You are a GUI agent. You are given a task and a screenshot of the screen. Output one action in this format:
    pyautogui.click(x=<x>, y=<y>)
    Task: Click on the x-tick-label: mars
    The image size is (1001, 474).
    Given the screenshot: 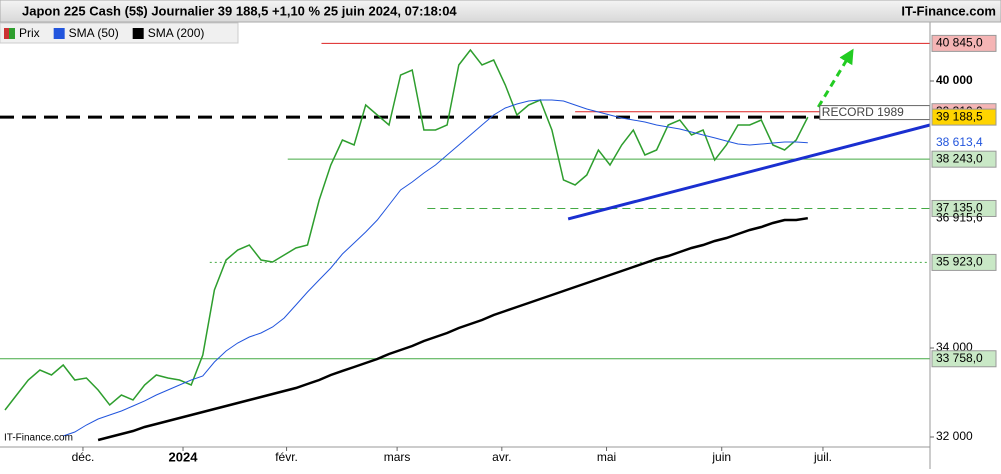 What is the action you would take?
    pyautogui.click(x=397, y=457)
    